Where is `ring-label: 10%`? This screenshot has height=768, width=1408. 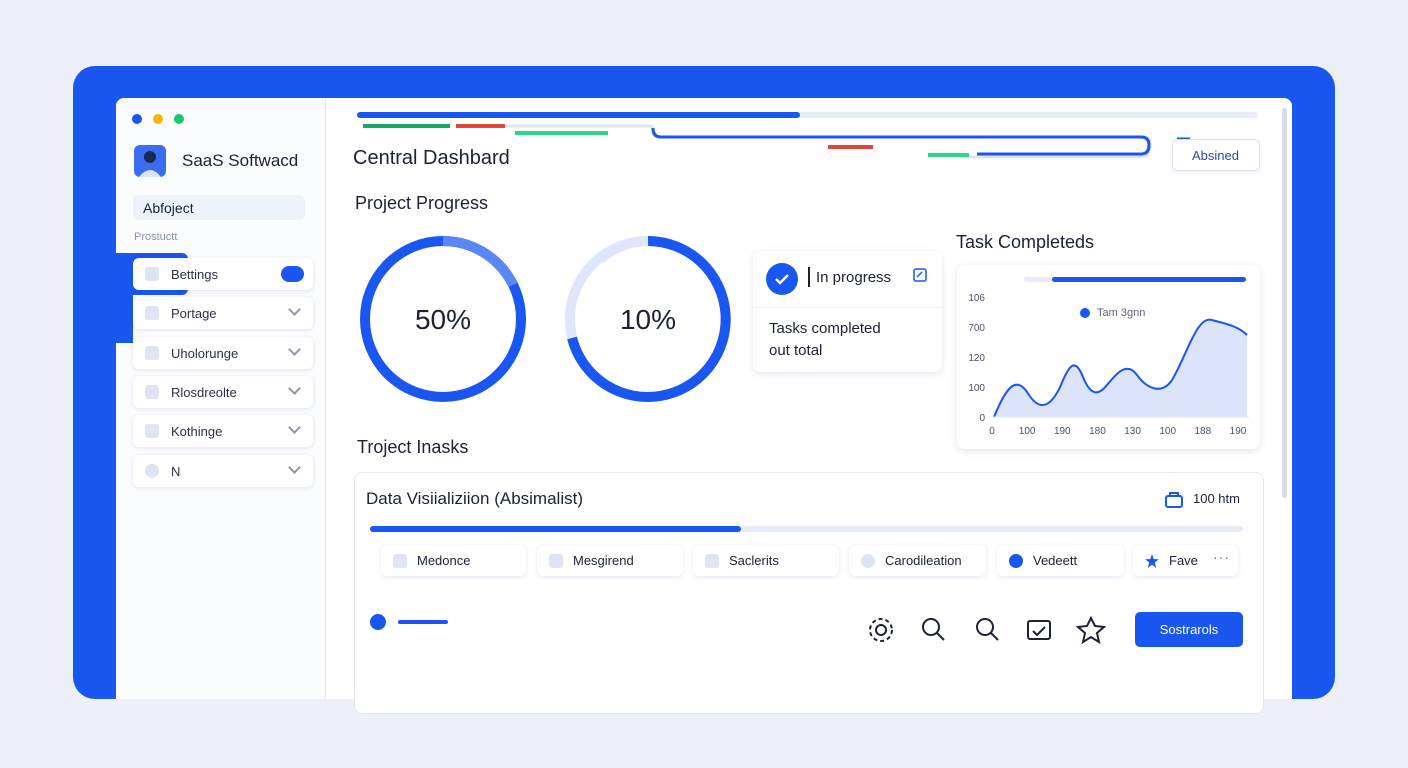
ring-label: 10% is located at coordinates (648, 319).